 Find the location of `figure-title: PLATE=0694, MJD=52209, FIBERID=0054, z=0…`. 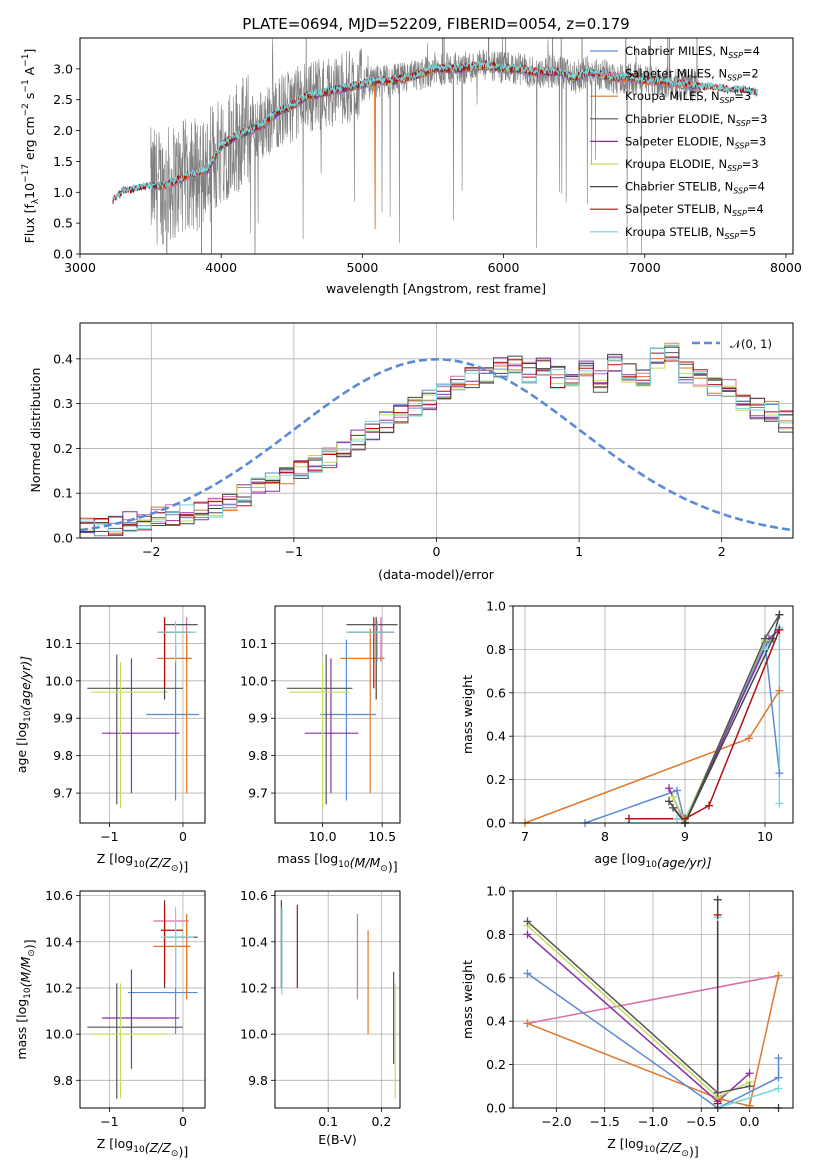

figure-title: PLATE=0694, MJD=52209, FIBERID=0054, z=0… is located at coordinates (435, 24).